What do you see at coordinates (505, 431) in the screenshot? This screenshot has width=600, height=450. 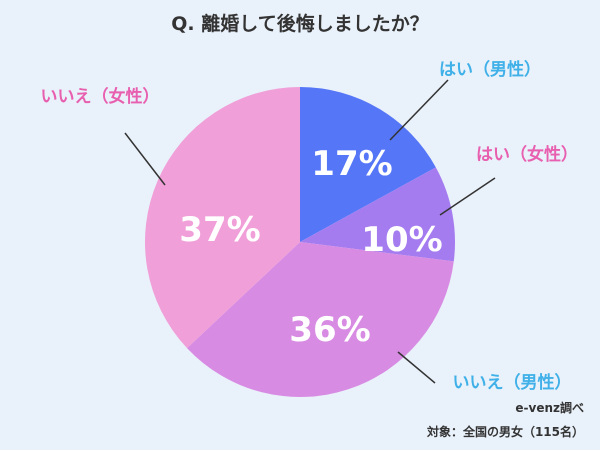 I see `subject-note: 対象：全国の男女（115名）` at bounding box center [505, 431].